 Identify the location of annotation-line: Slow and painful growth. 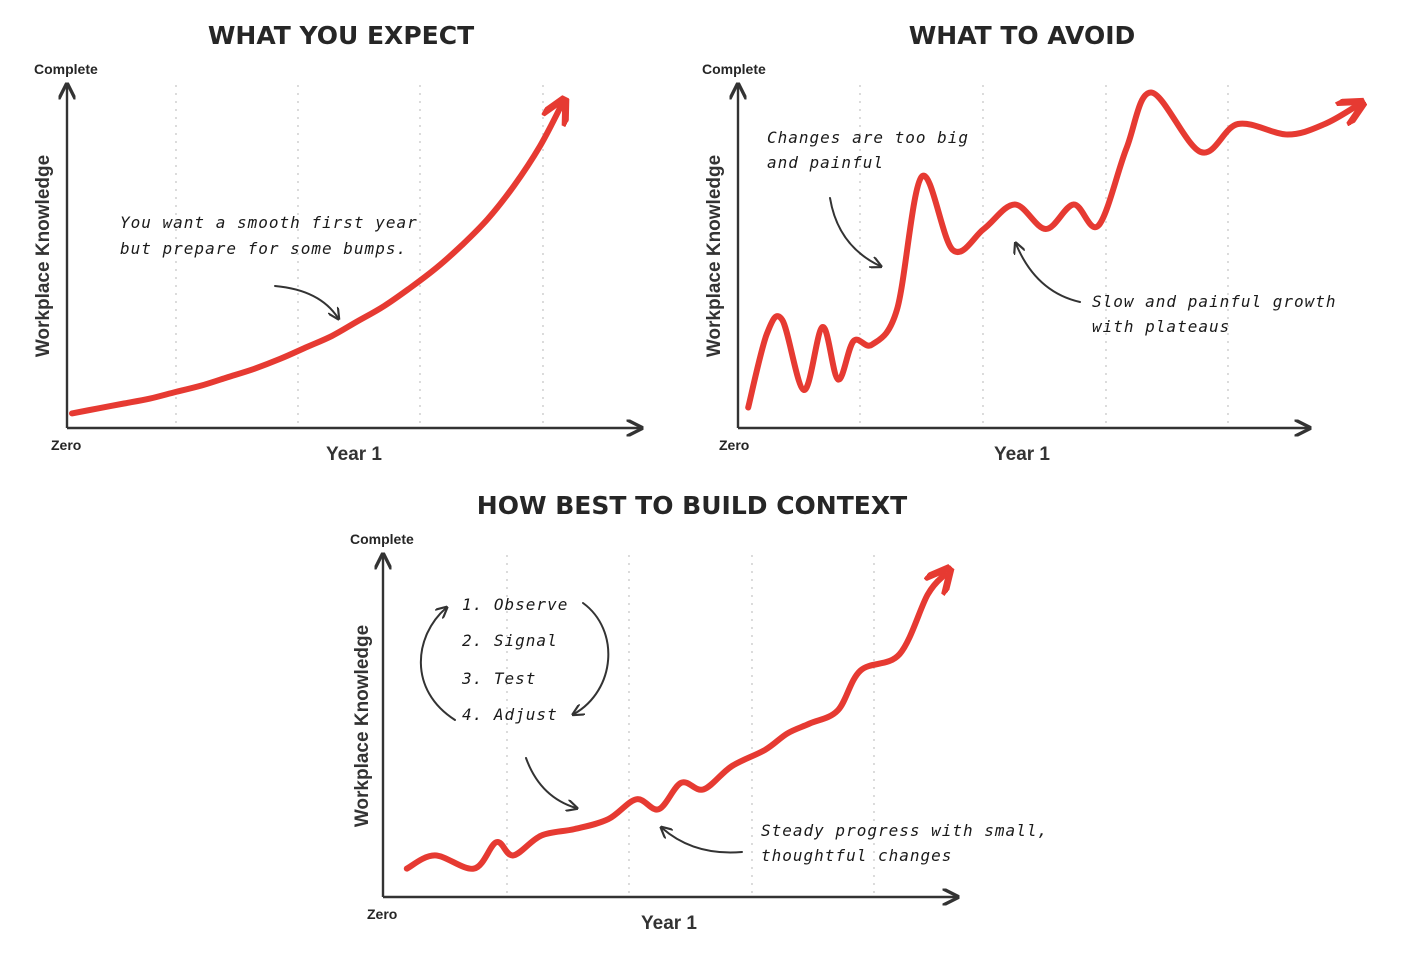
(1214, 301).